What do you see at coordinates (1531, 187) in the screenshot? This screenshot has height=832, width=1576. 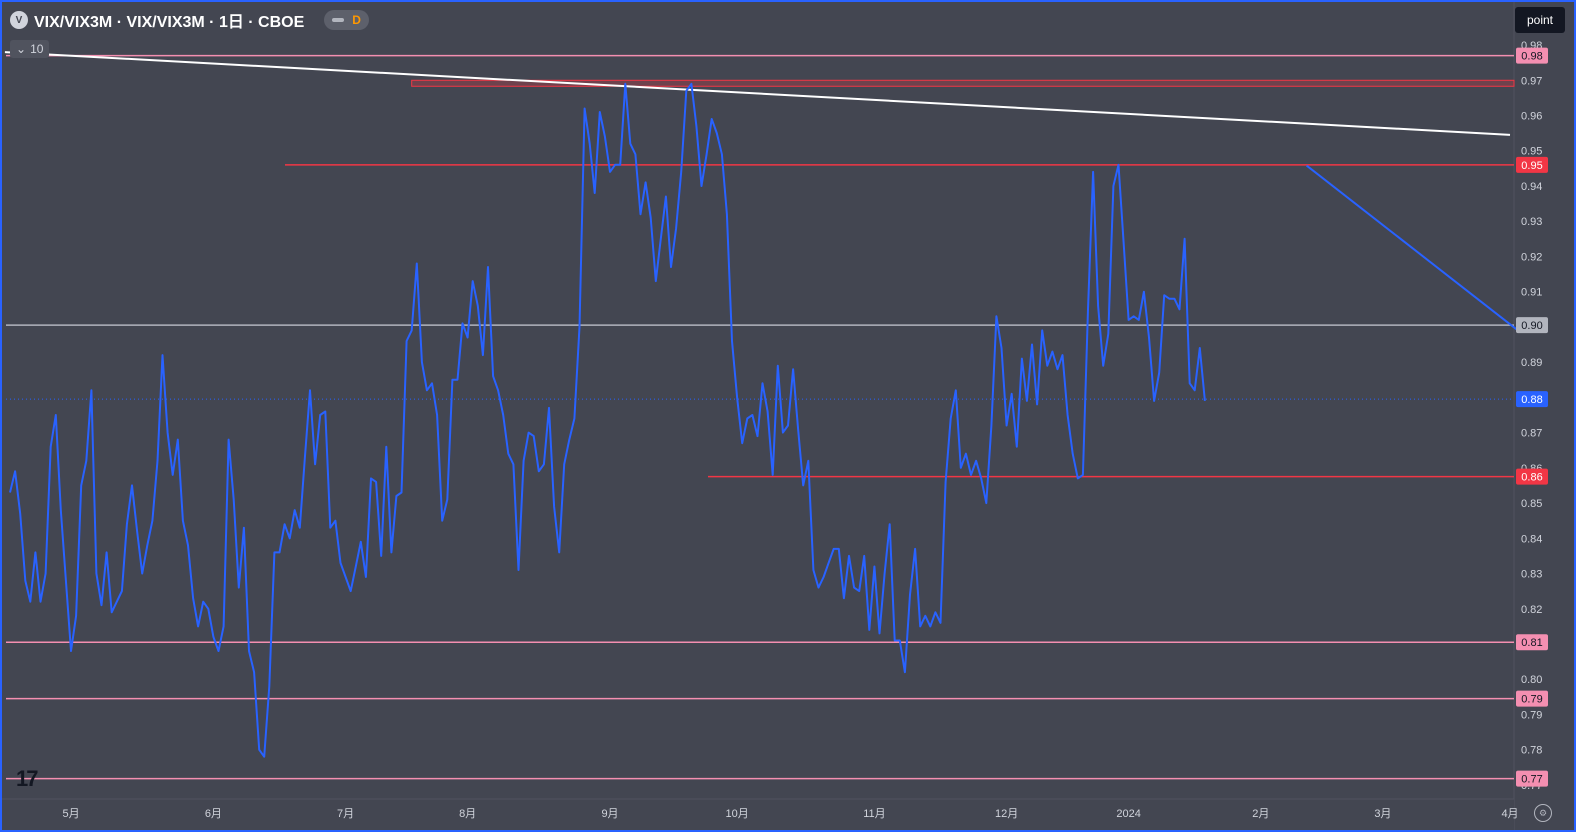 I see `y-tick-label: 0.94` at bounding box center [1531, 187].